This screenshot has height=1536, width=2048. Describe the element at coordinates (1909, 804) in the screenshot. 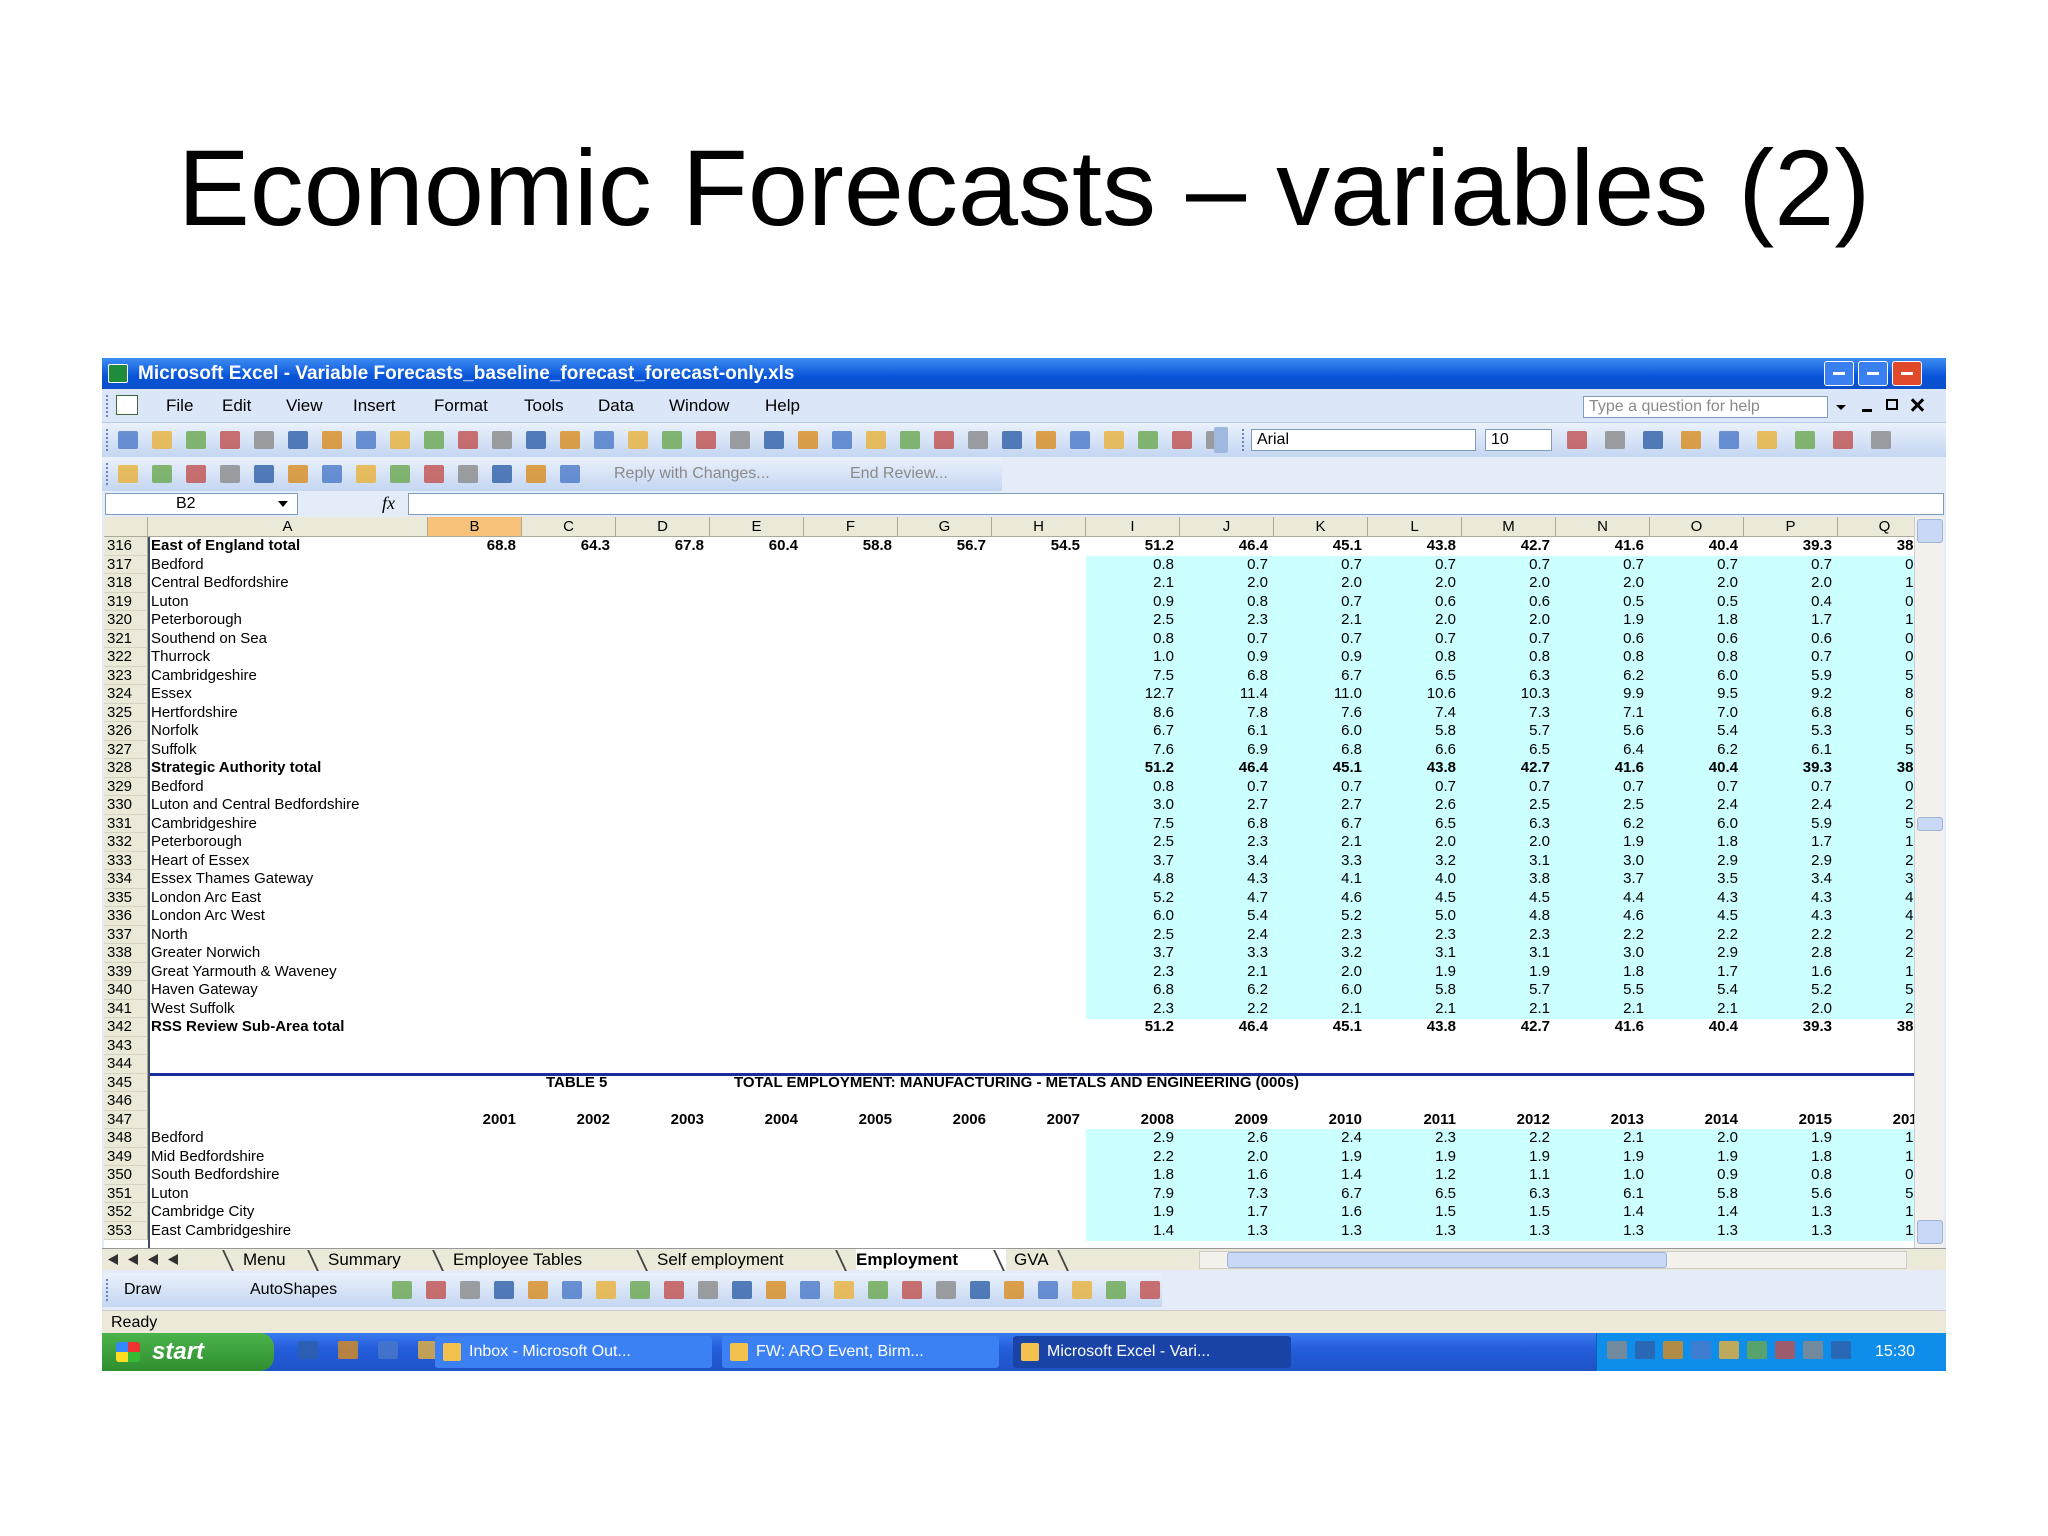

I see `cell: 2.3` at that location.